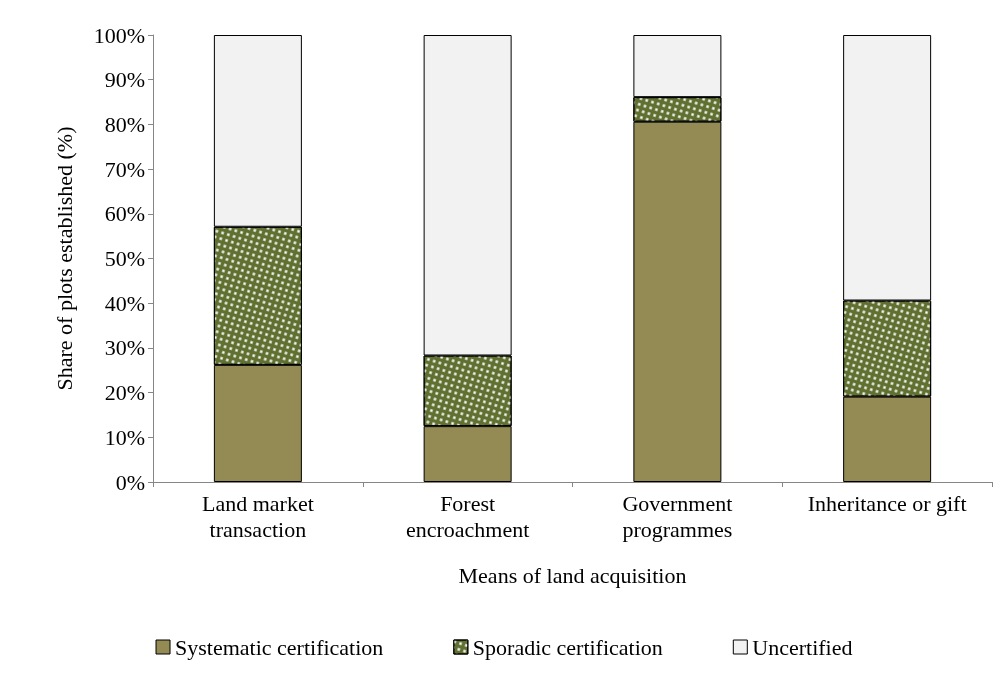  I want to click on y-tick-label: 20%, so click(124, 393).